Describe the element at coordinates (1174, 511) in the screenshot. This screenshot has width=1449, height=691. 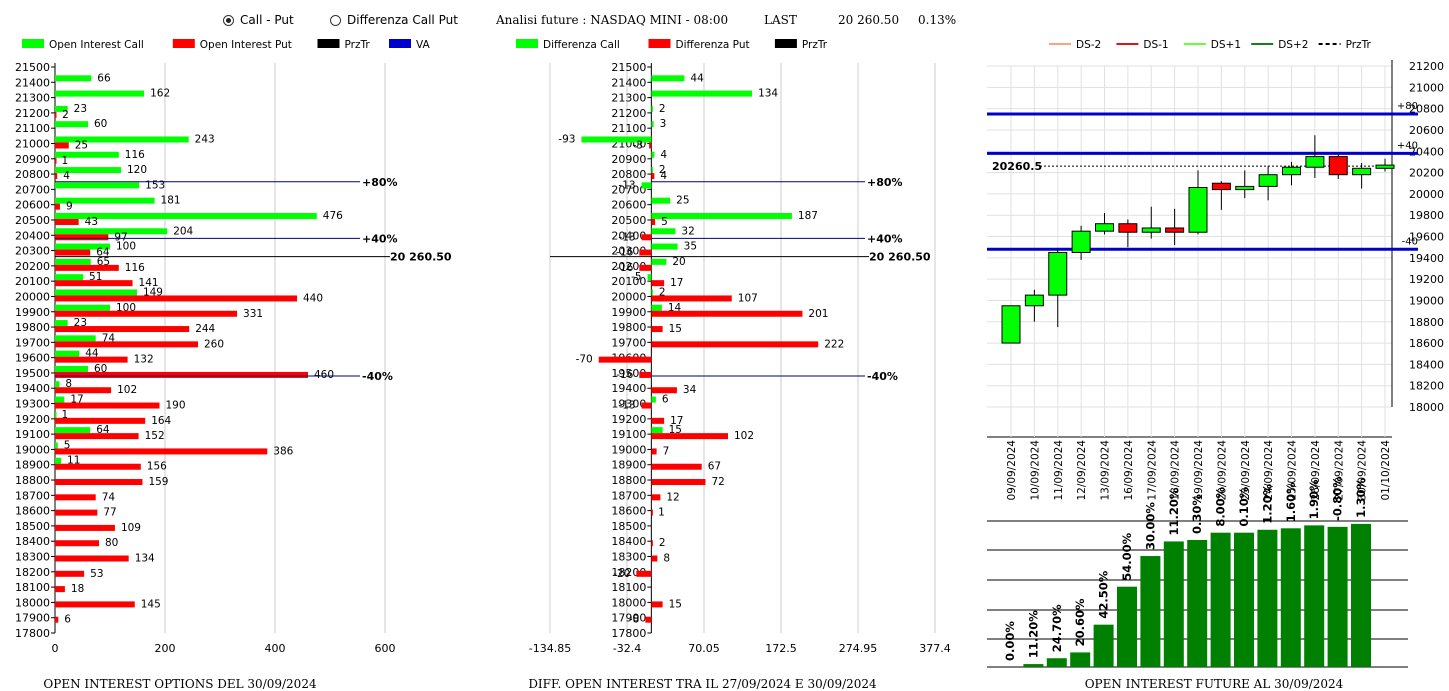
I see `future-data-label: 11.20%` at that location.